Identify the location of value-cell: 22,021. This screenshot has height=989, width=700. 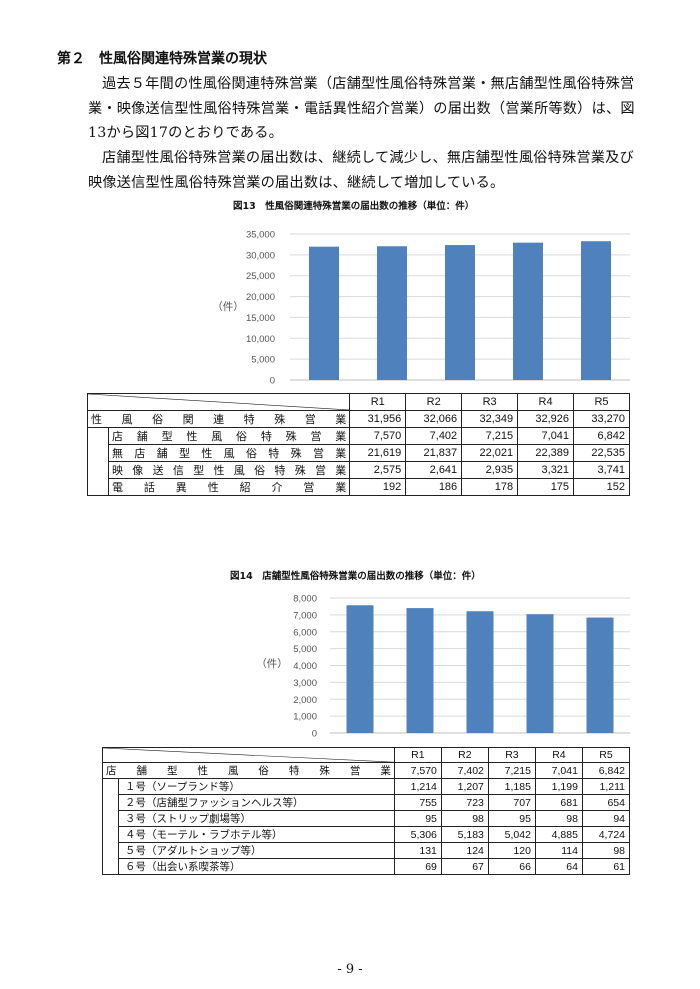
(490, 453).